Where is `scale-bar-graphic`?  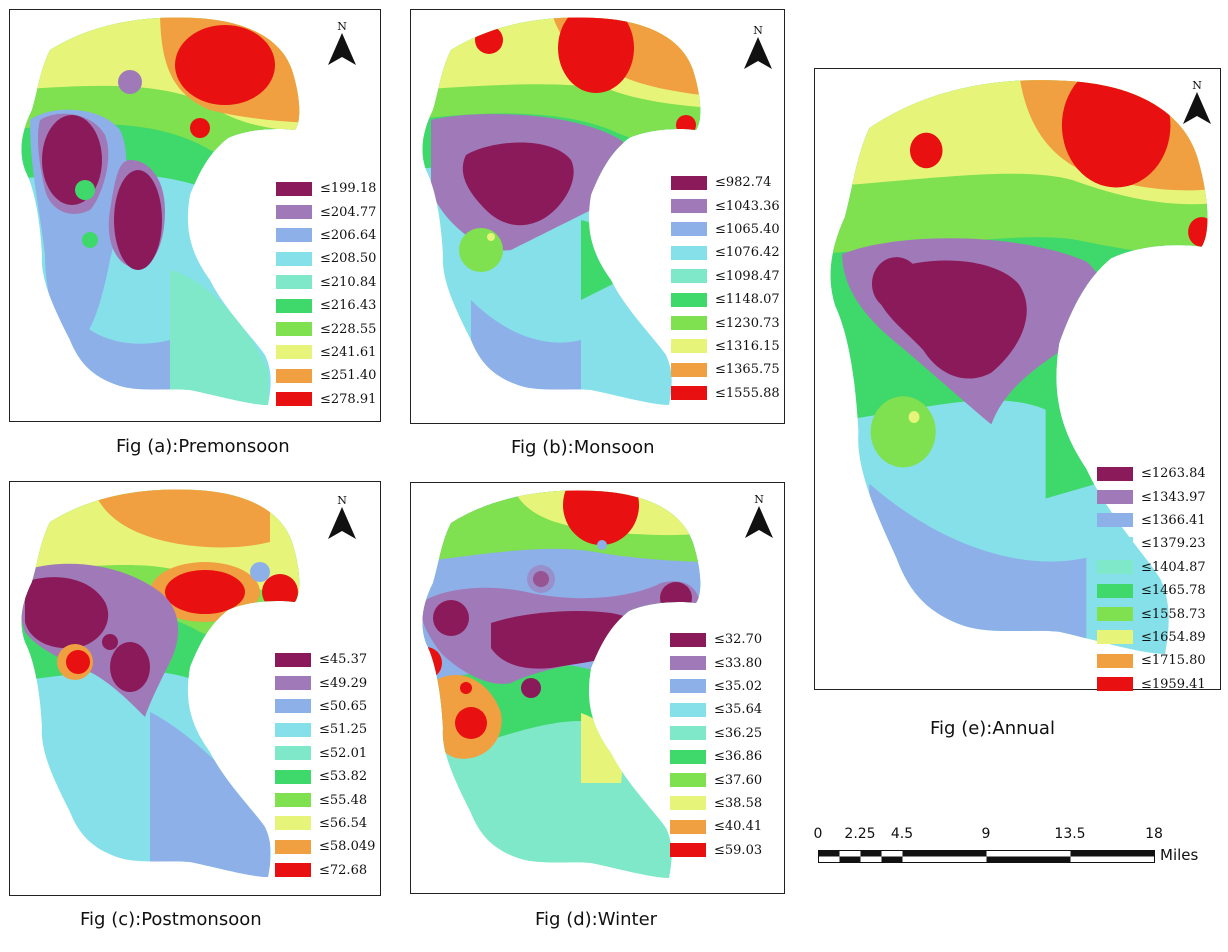 scale-bar-graphic is located at coordinates (986, 856).